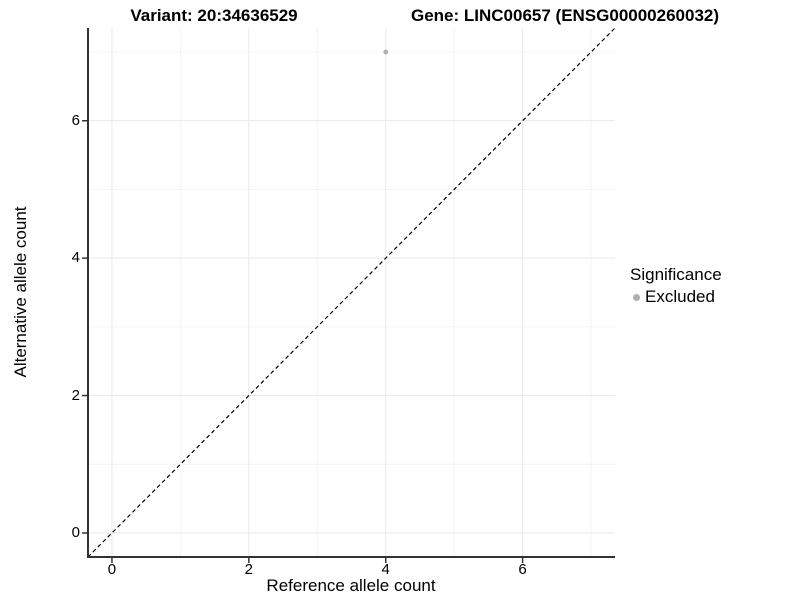 Image resolution: width=800 pixels, height=600 pixels. What do you see at coordinates (636, 297) in the screenshot?
I see `legend-point-icon` at bounding box center [636, 297].